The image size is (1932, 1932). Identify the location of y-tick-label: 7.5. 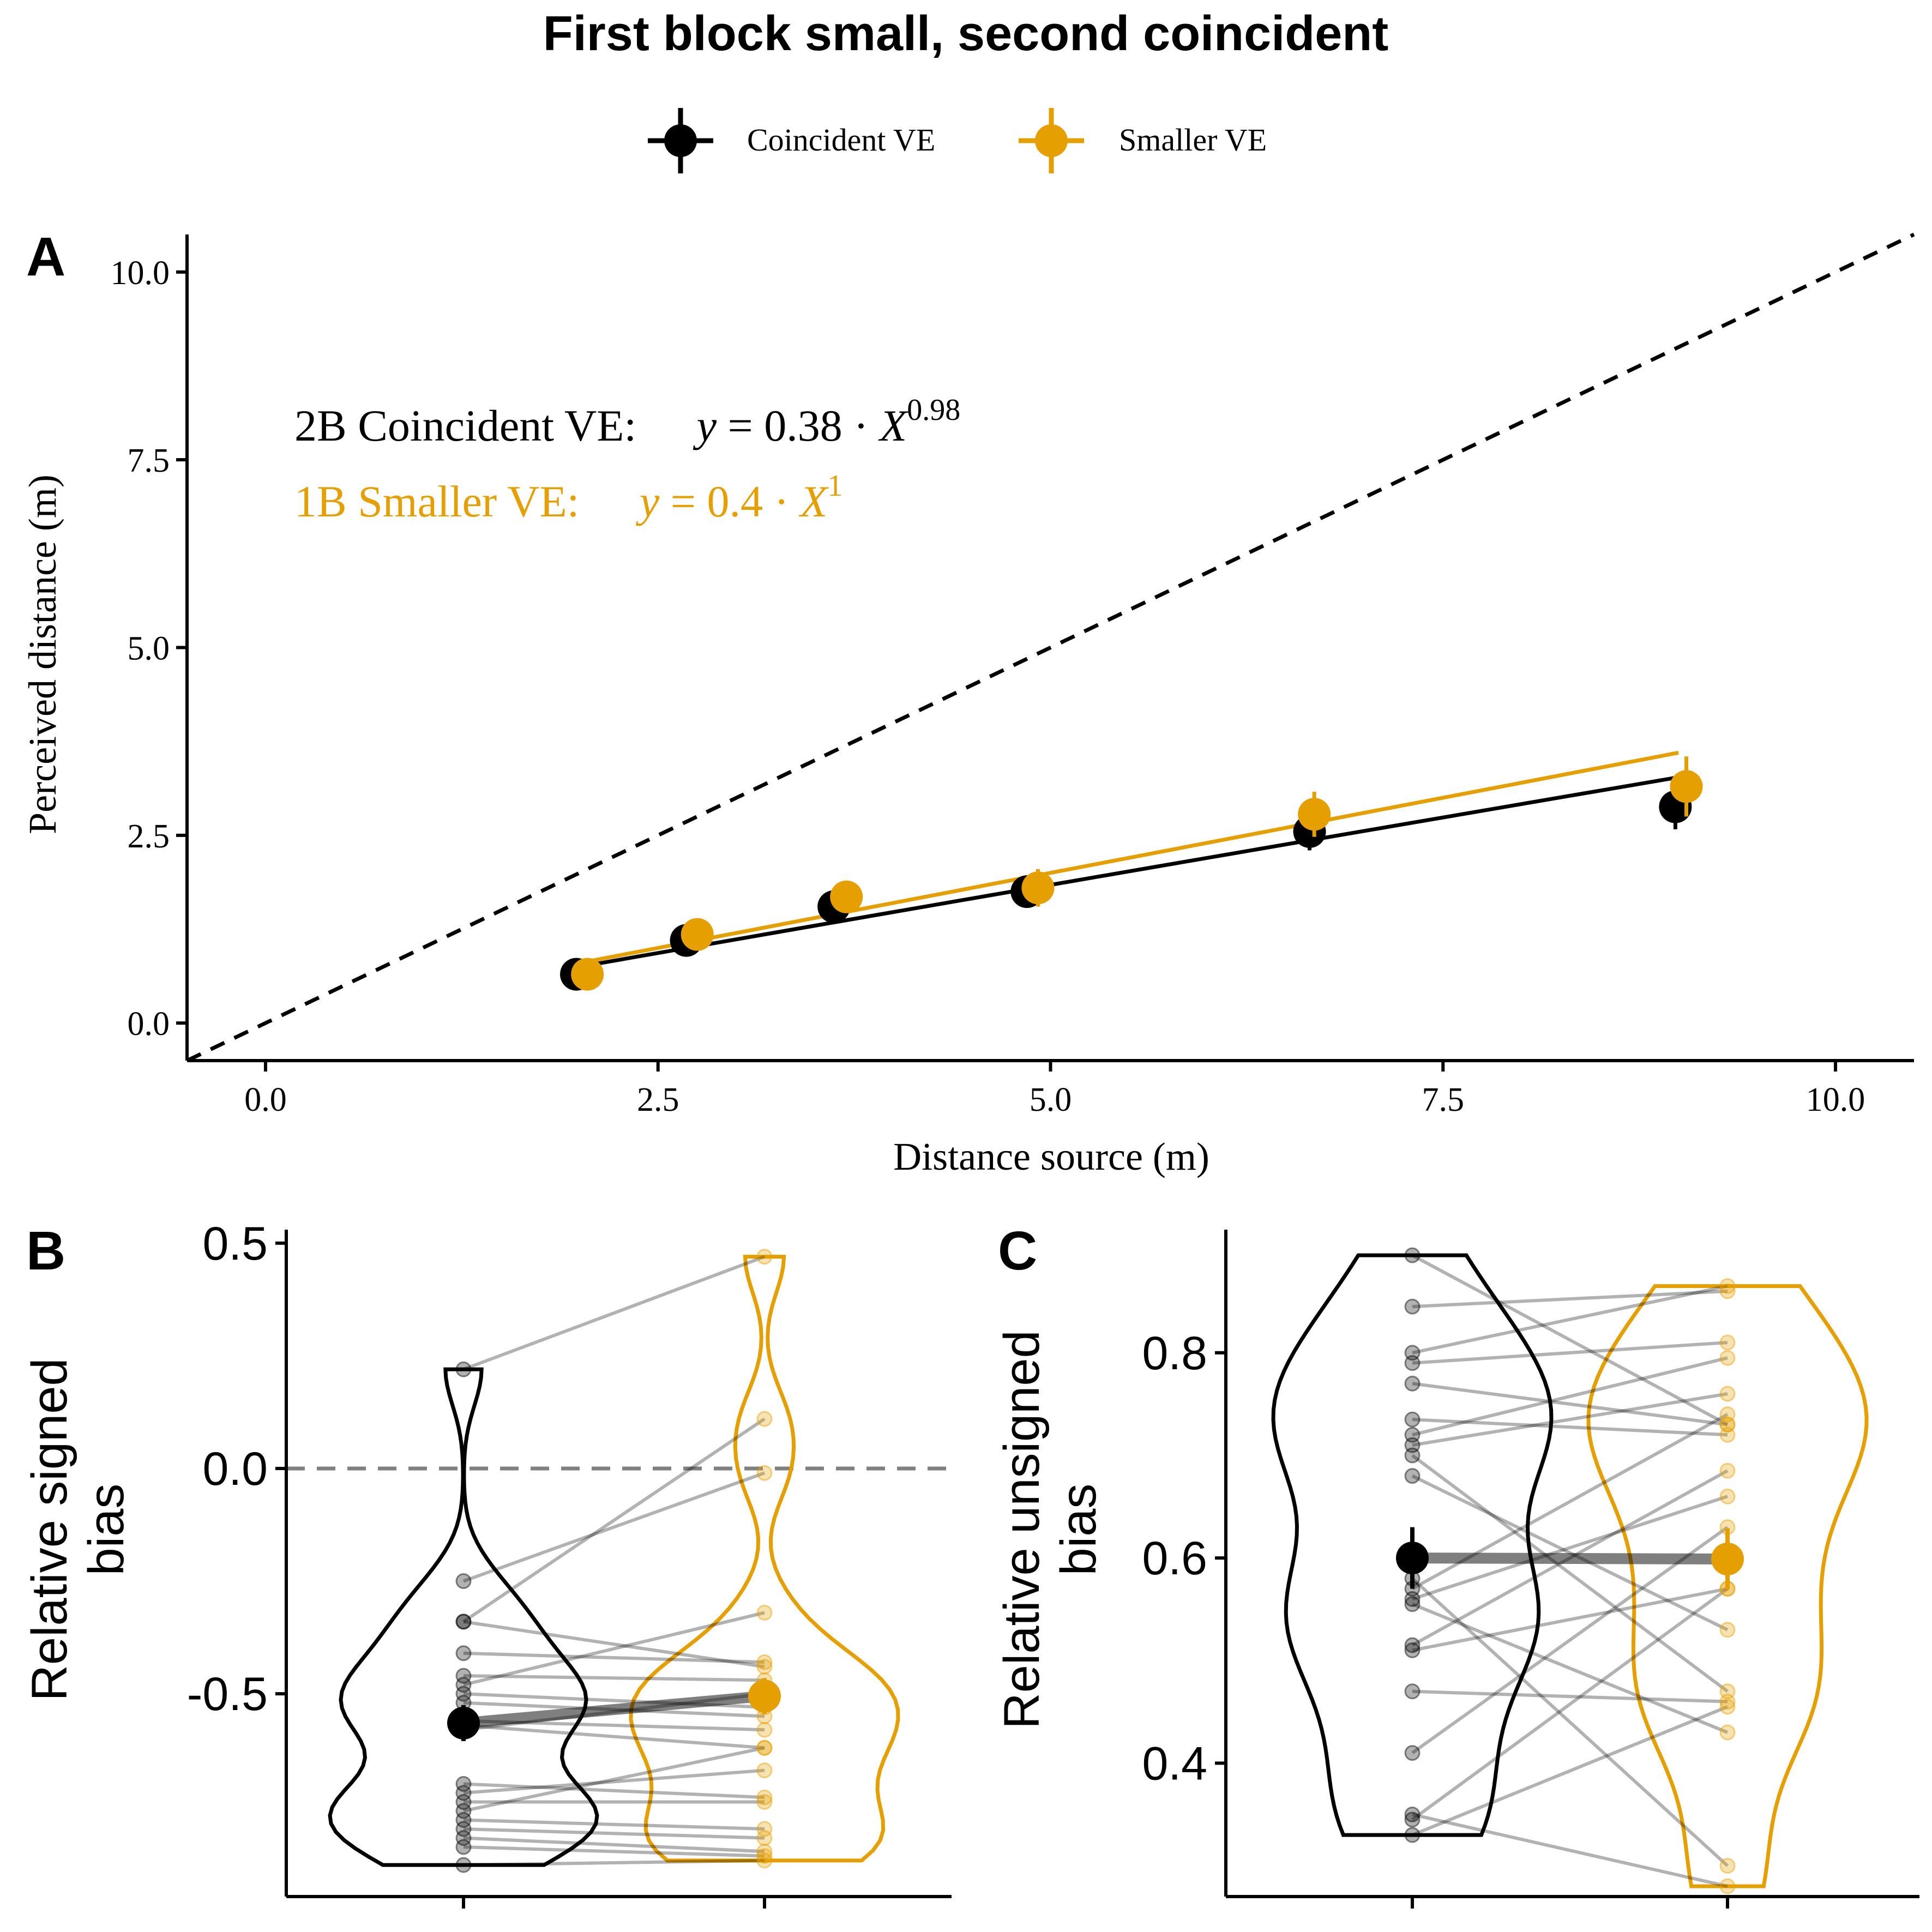
(149, 460).